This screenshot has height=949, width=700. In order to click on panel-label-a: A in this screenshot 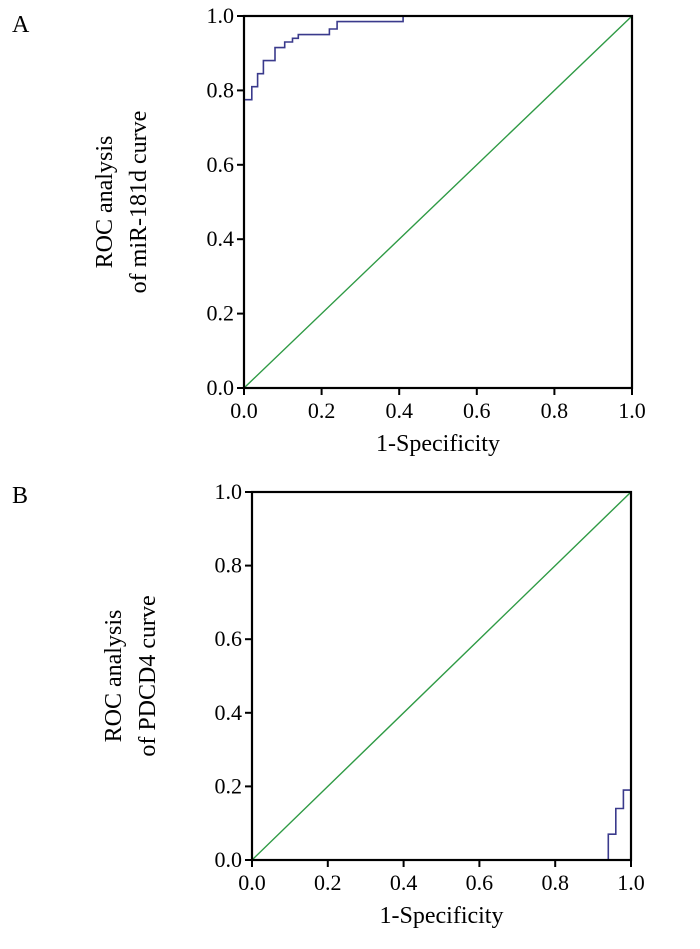, I will do `click(21, 25)`.